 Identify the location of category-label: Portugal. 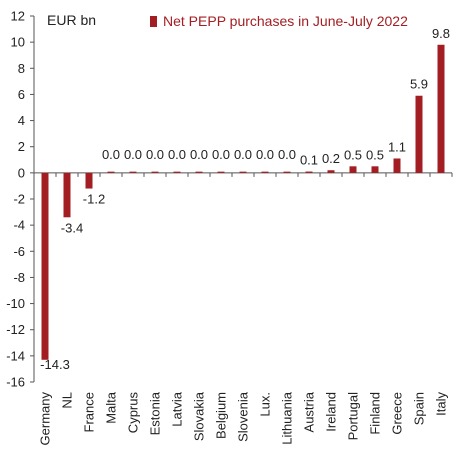
(353, 416).